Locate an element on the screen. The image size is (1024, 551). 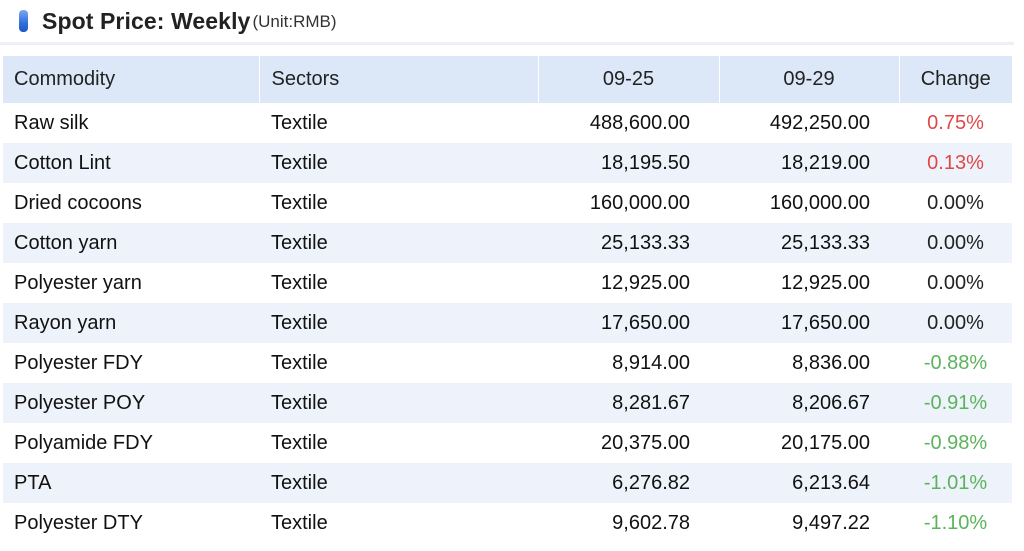
price-date-1-cell: 8,914.00 is located at coordinates (628, 363).